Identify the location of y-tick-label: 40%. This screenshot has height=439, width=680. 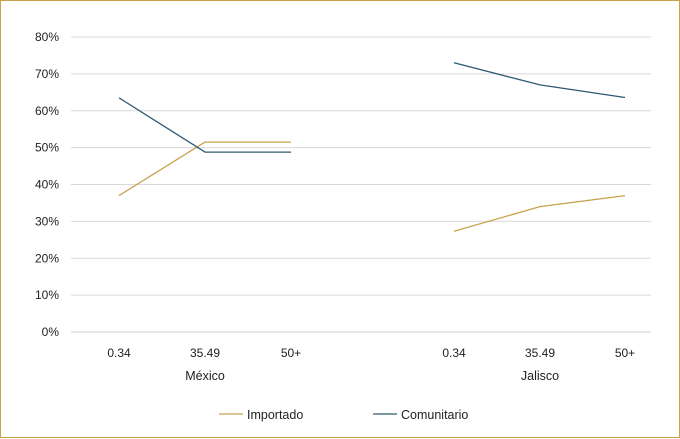
(47, 185).